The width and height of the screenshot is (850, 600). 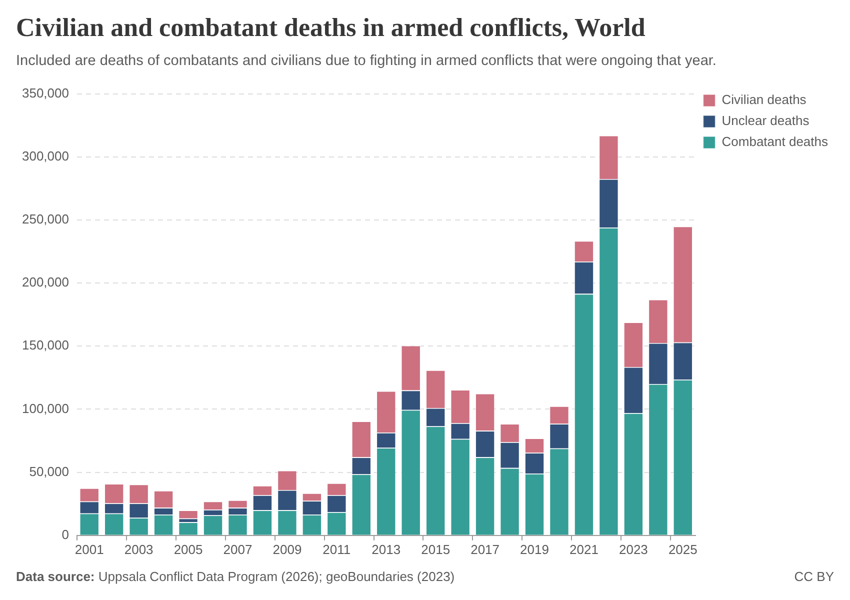 I want to click on chart-subtitle: Included are deaths of combatants and civilians due to fighting in armed conflicts that were ongoing that year., so click(x=366, y=61).